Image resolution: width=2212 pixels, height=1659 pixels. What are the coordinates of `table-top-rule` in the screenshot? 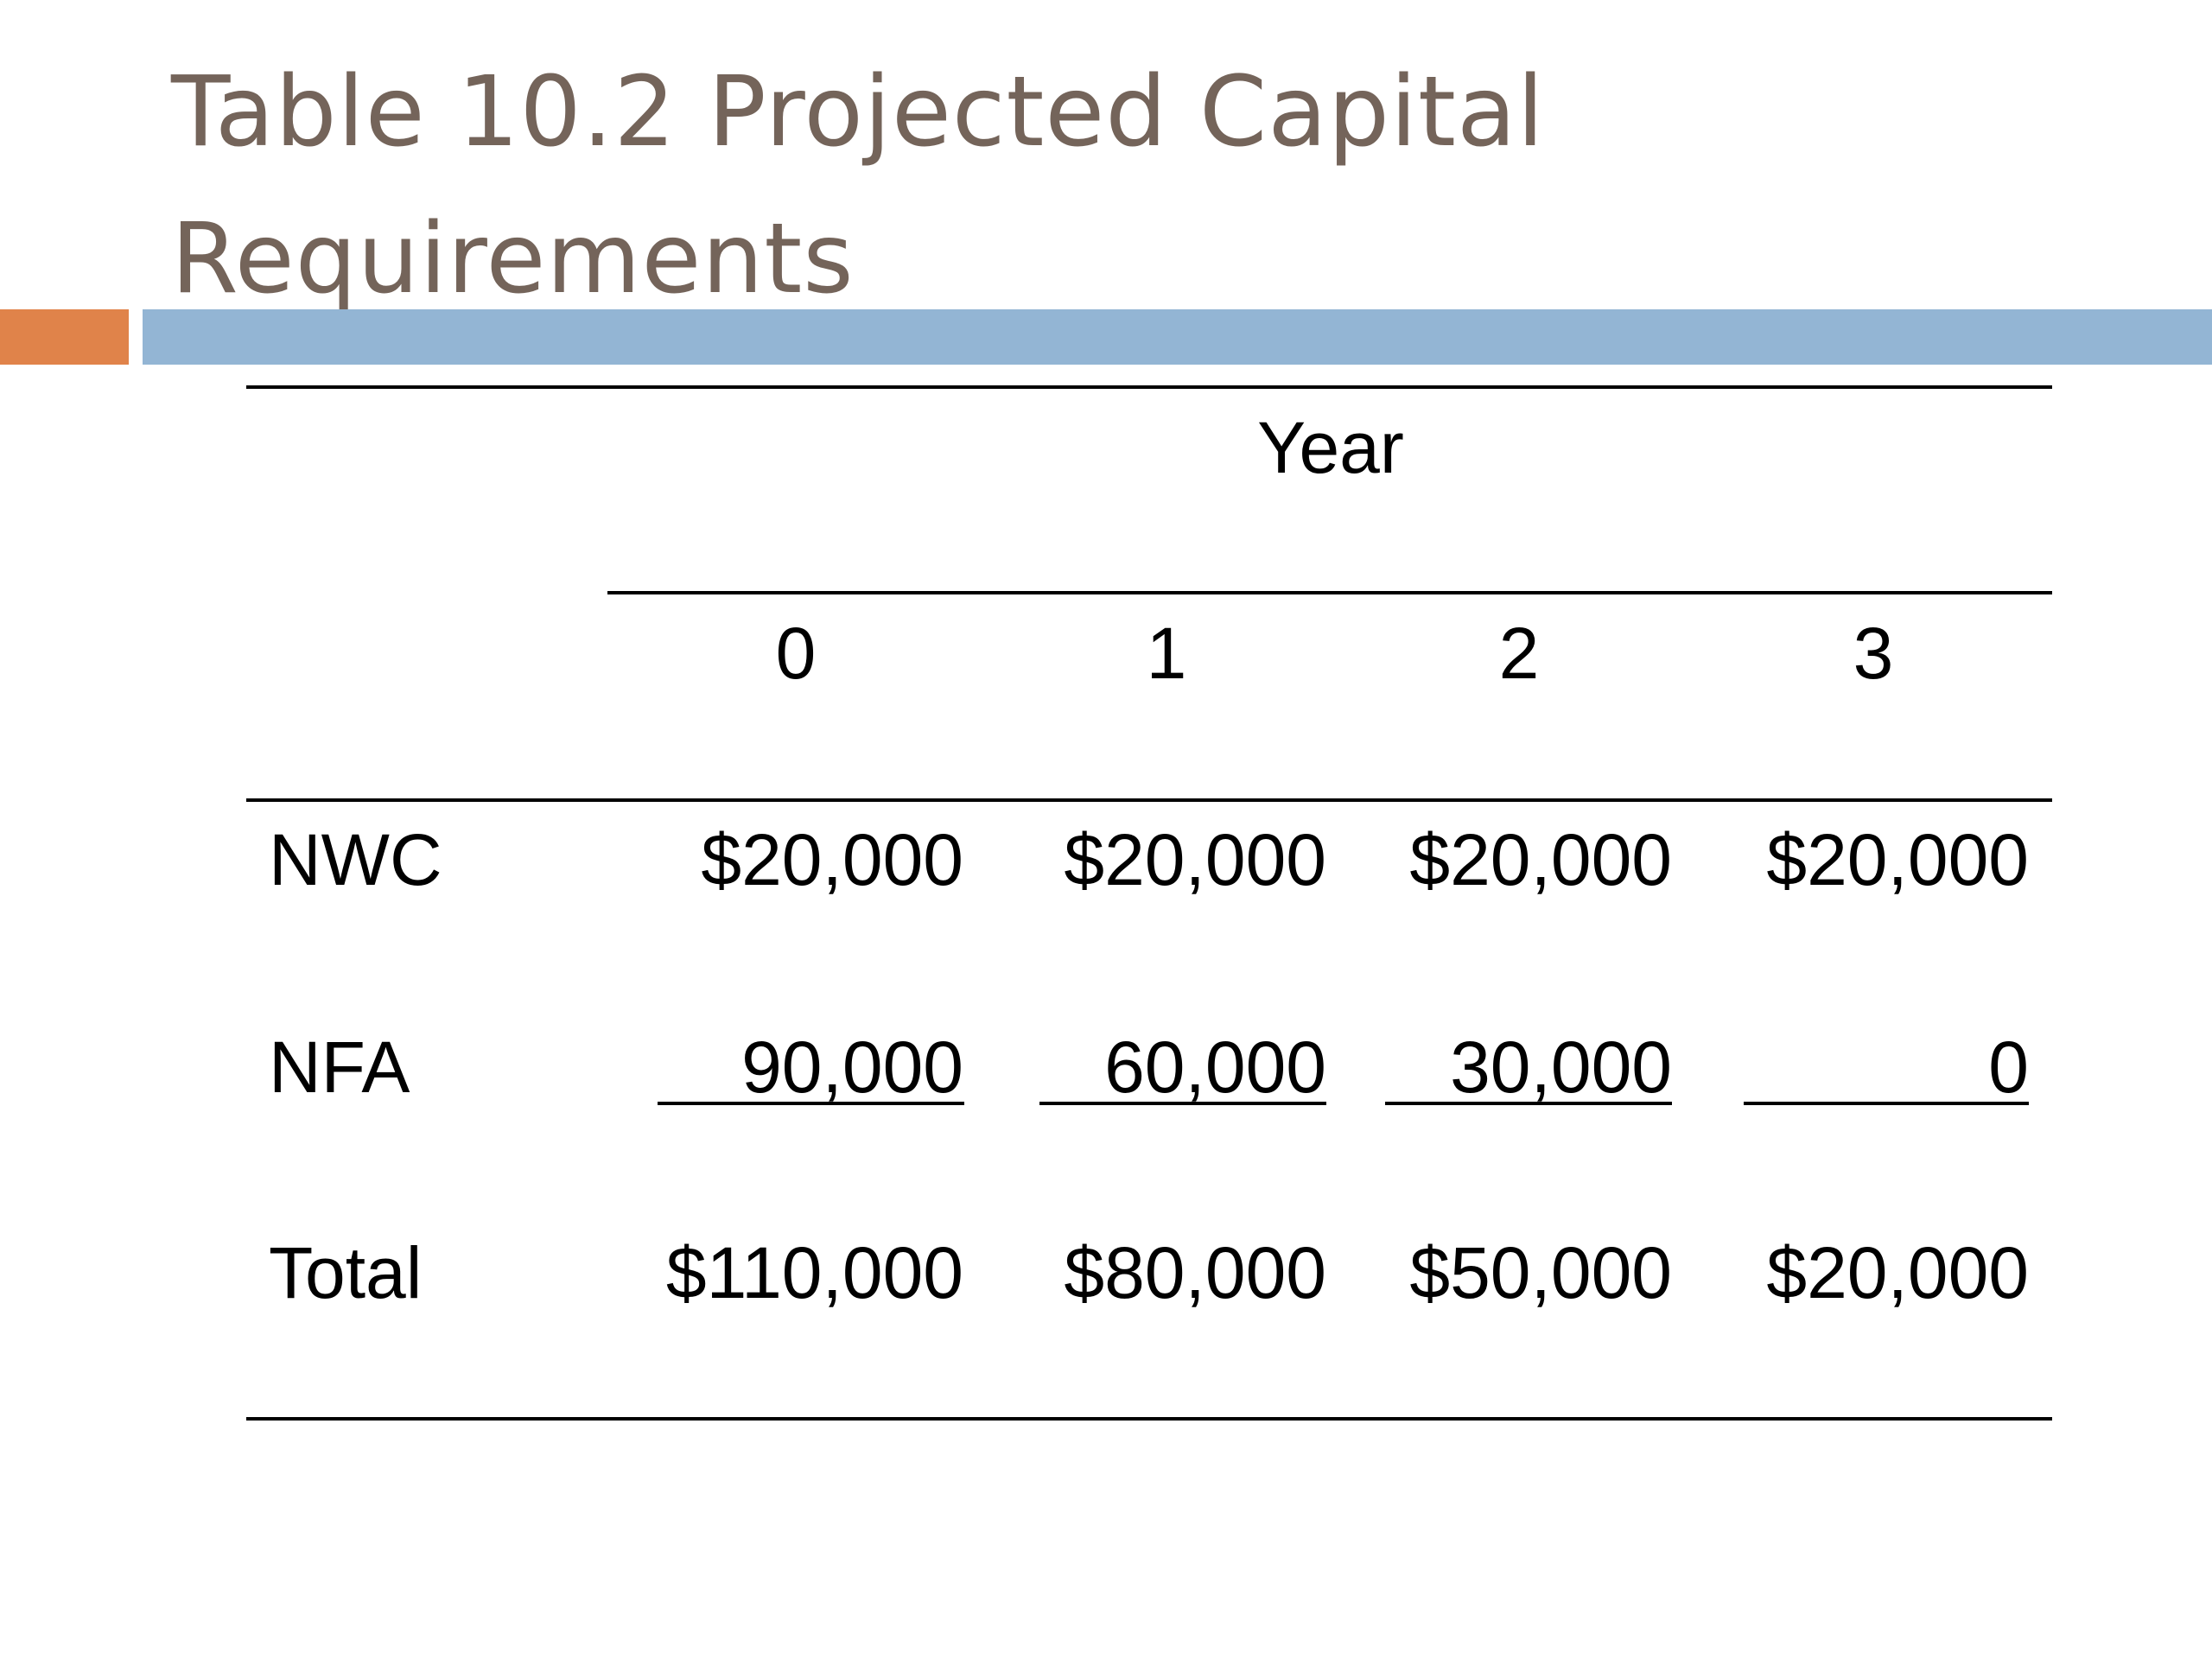 It's located at (1149, 387).